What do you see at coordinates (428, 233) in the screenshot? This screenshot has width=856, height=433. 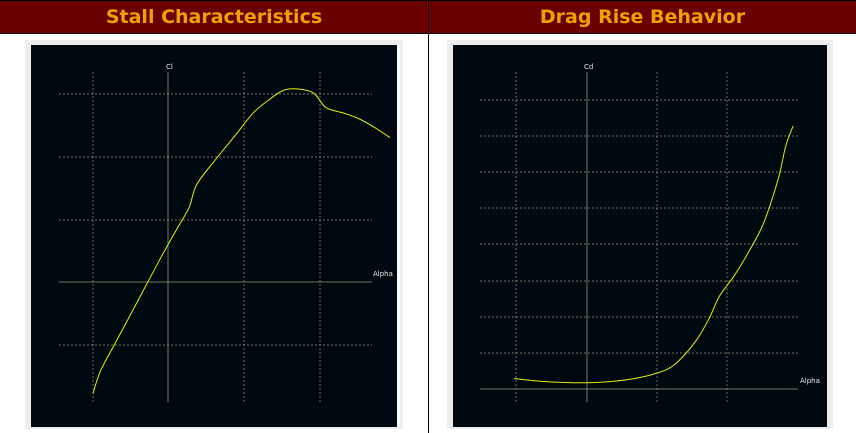 I see `column-divider` at bounding box center [428, 233].